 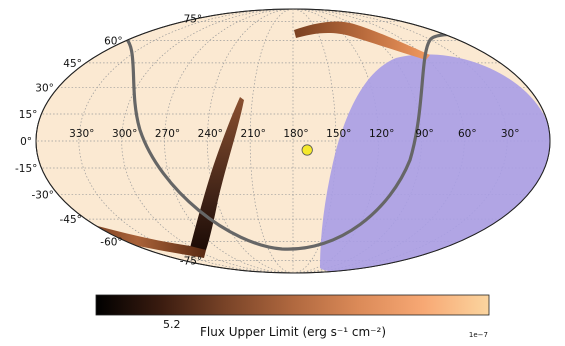 What do you see at coordinates (338, 134) in the screenshot?
I see `longitude-tick-label: 150°` at bounding box center [338, 134].